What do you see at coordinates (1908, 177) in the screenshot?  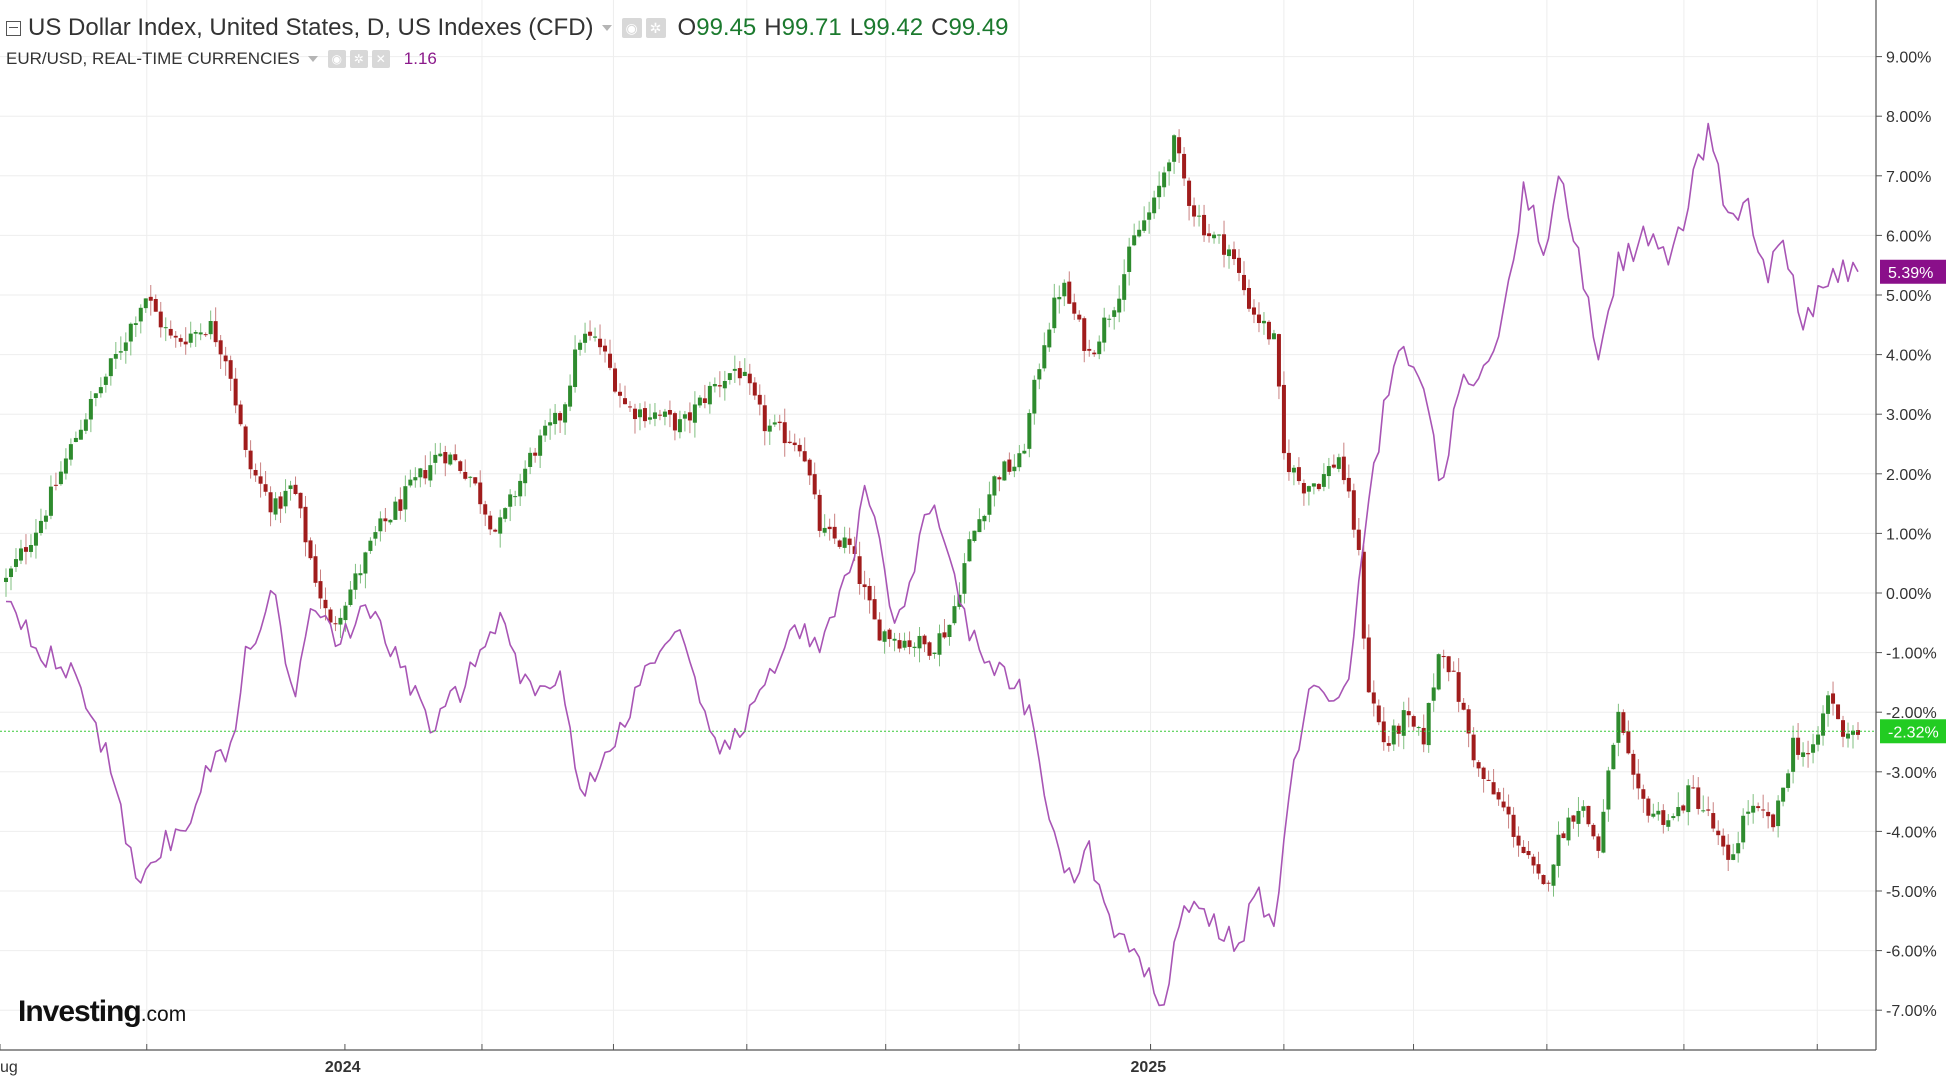 I see `y-tick-label: 7.00%` at bounding box center [1908, 177].